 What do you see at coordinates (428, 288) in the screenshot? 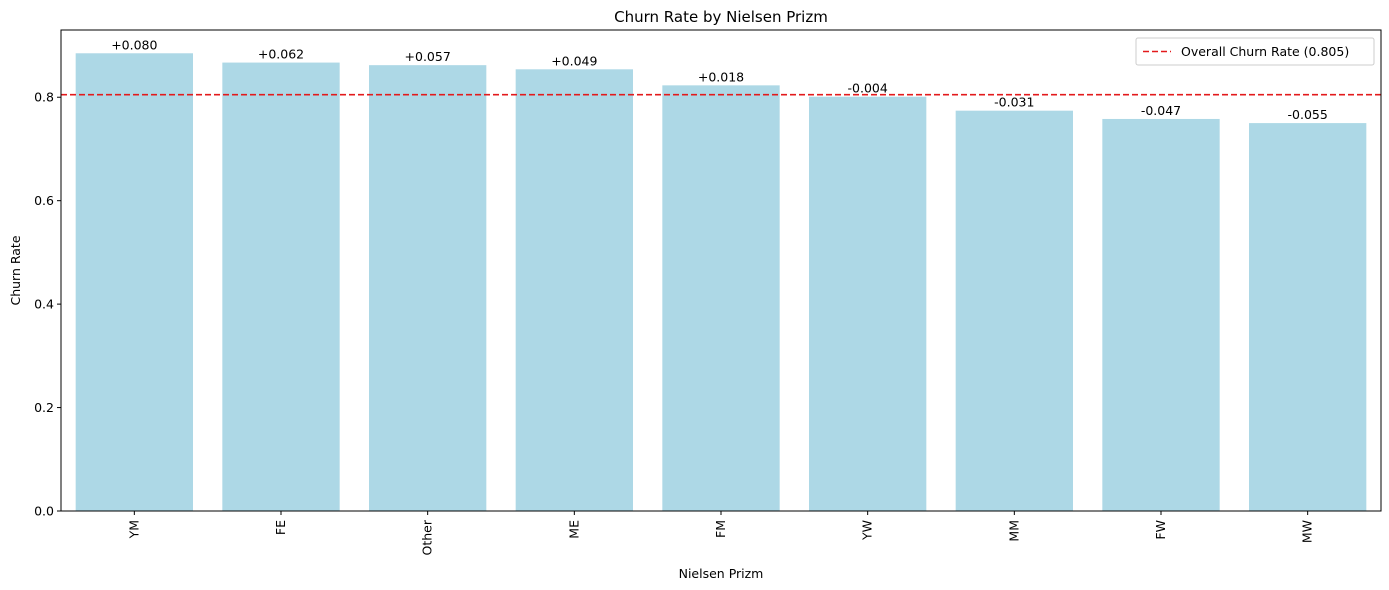
I see `bar-other` at bounding box center [428, 288].